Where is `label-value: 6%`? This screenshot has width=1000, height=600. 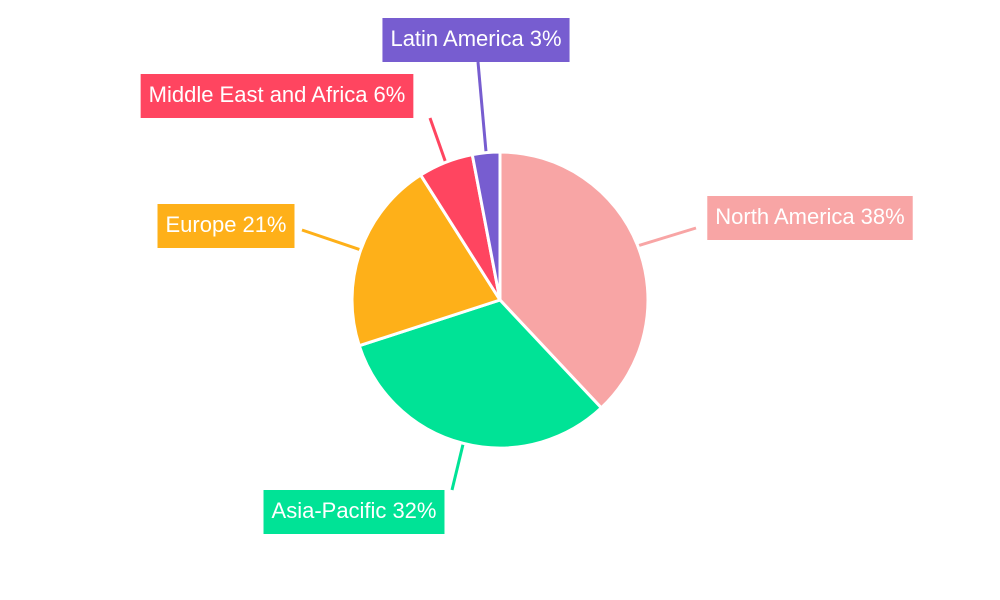 label-value: 6% is located at coordinates (390, 94).